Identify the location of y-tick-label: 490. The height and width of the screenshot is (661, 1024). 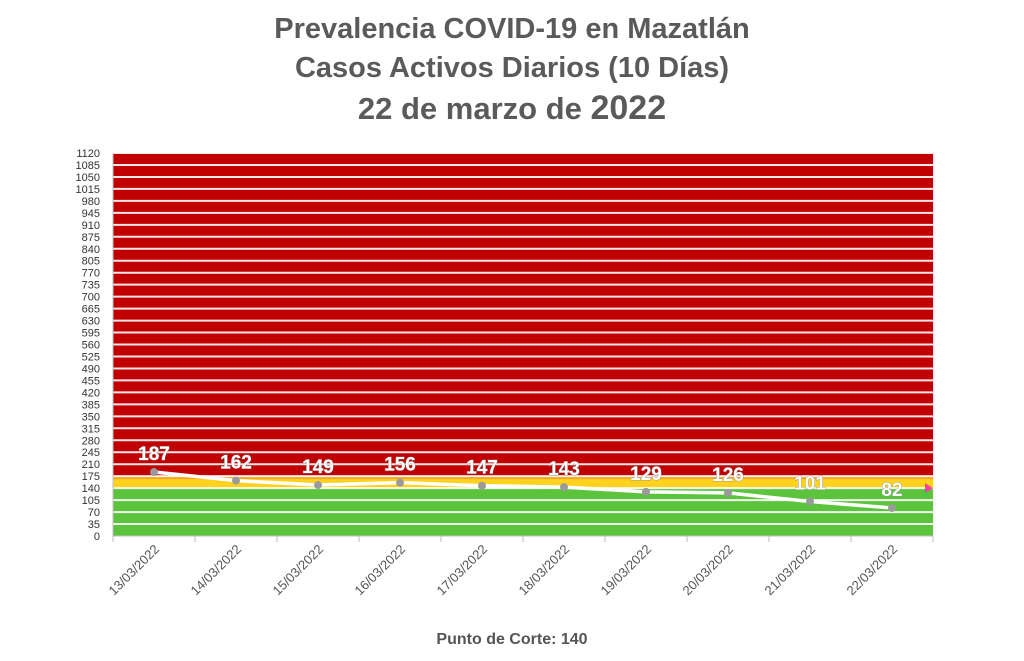
(91, 369).